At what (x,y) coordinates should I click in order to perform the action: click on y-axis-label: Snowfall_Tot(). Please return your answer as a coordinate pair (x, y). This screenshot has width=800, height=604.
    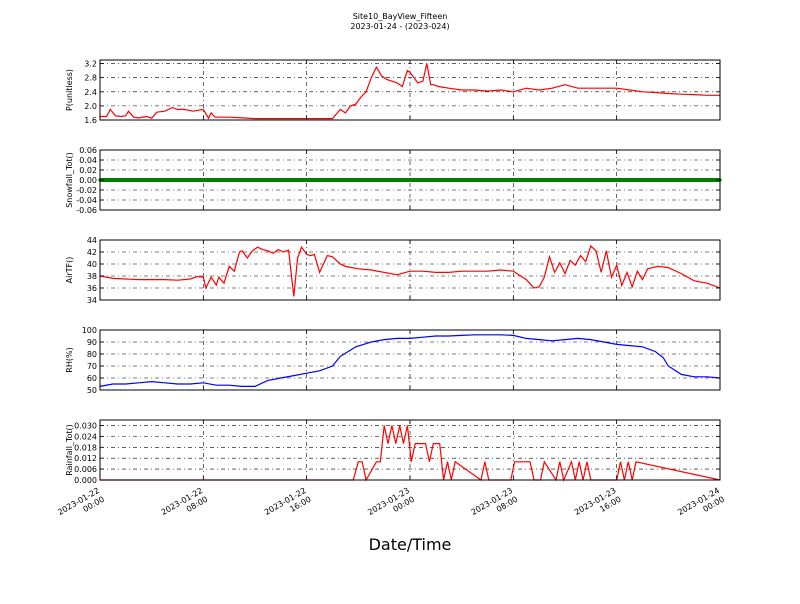
    Looking at the image, I should click on (69, 180).